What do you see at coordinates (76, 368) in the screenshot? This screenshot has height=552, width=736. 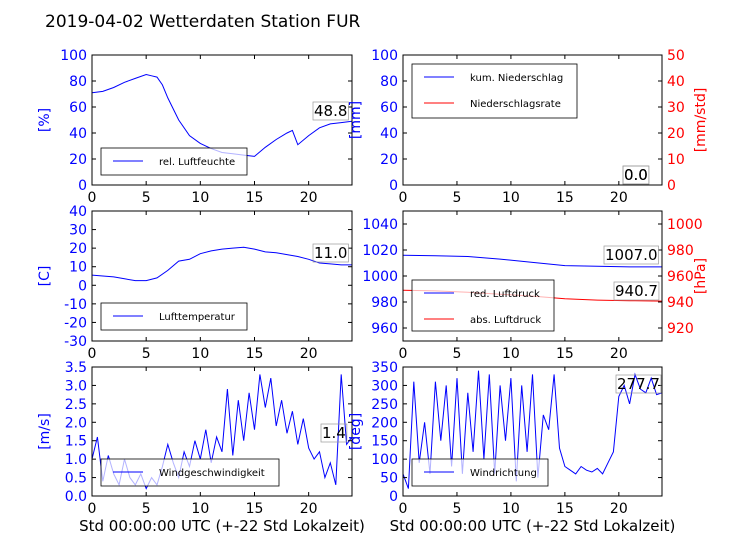 I see `y-tick-label: 3.5` at bounding box center [76, 368].